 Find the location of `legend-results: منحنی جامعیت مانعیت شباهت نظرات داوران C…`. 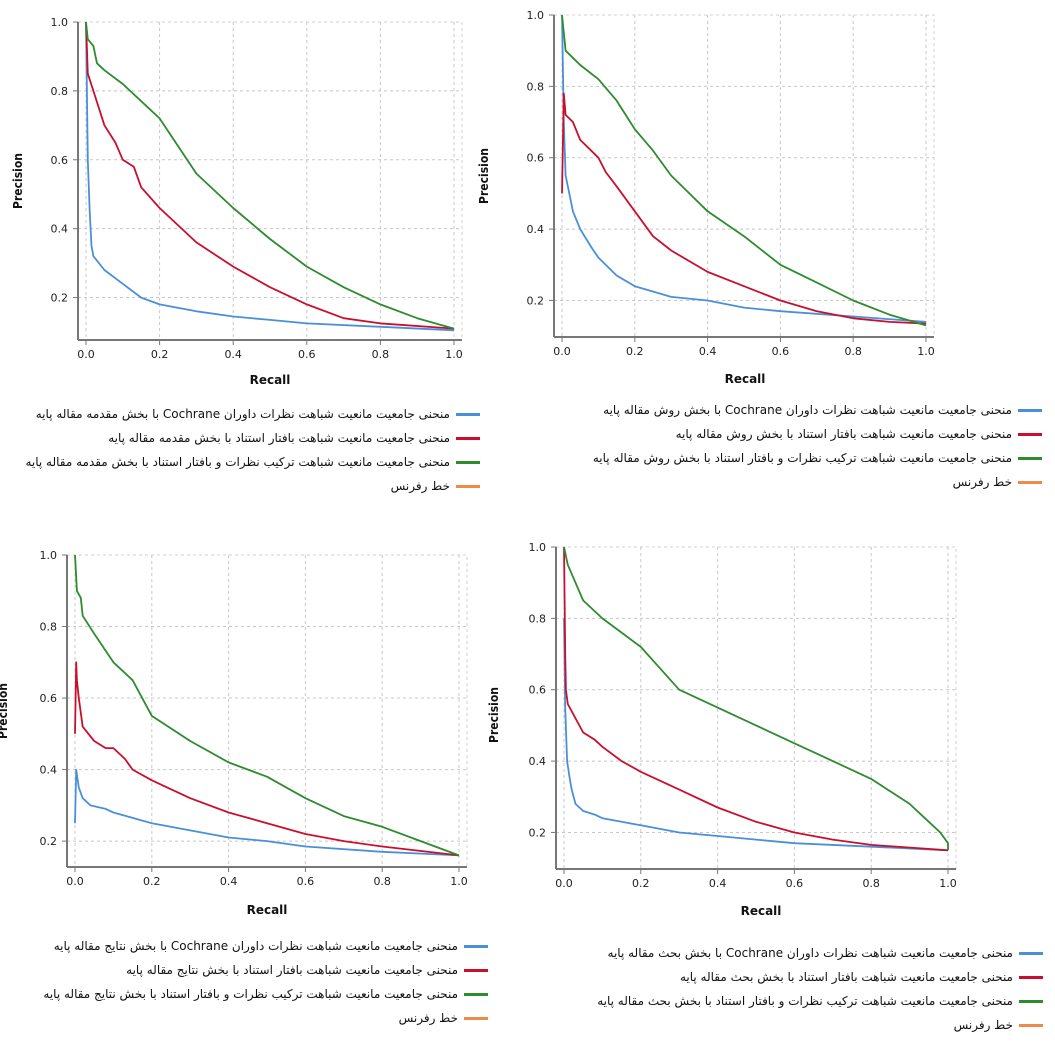

legend-results: منحنی جامعیت مانعیت شباهت نظرات داوران C… is located at coordinates (265, 982).